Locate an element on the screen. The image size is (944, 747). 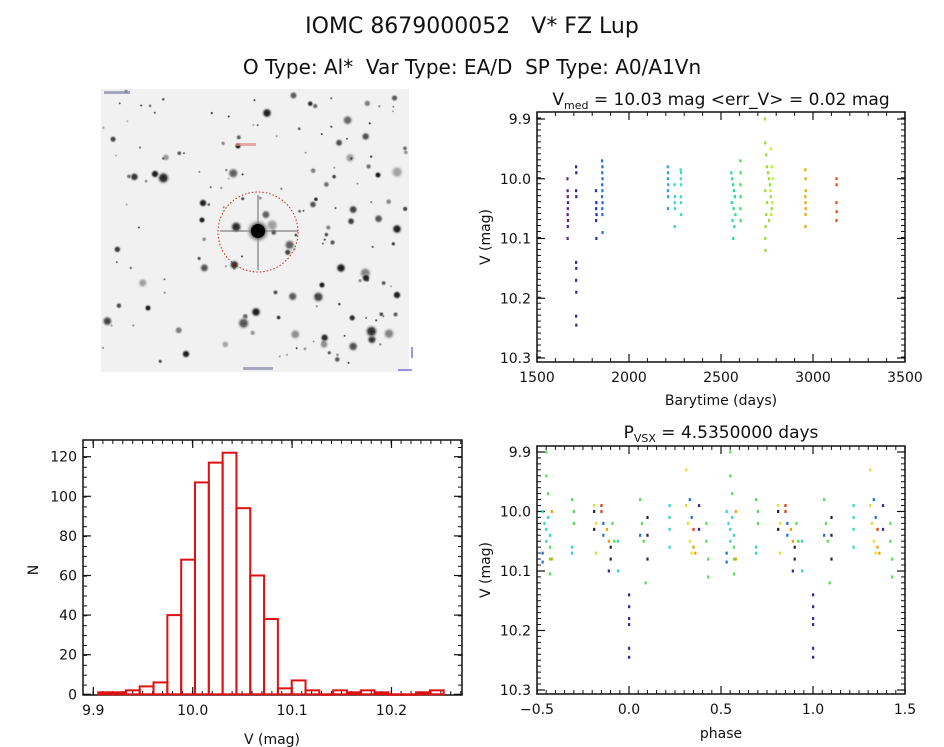
histogram-xtick-label: 9.9 is located at coordinates (93, 711).